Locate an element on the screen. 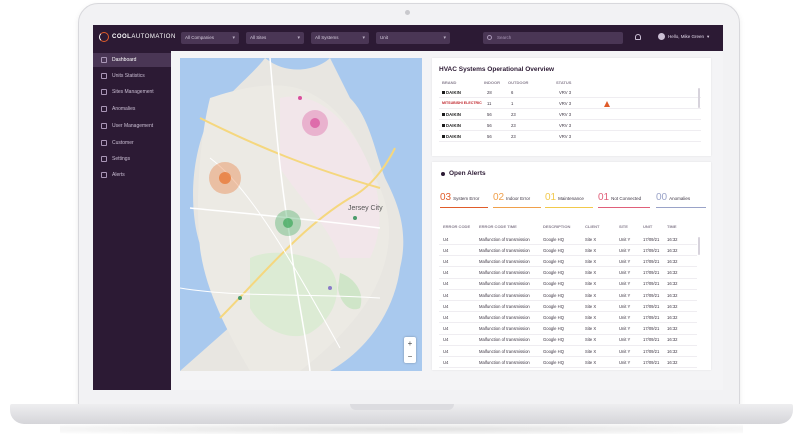 This screenshot has width=803, height=442. stats-icon is located at coordinates (104, 76).